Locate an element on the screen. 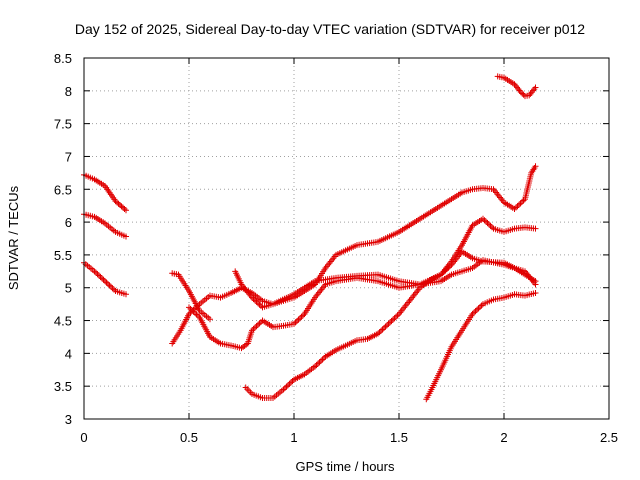 The width and height of the screenshot is (640, 480). x-tick-label: 0 is located at coordinates (83, 437).